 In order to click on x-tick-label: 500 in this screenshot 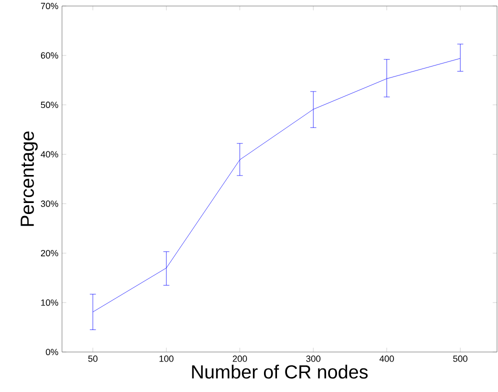, I will do `click(460, 359)`.